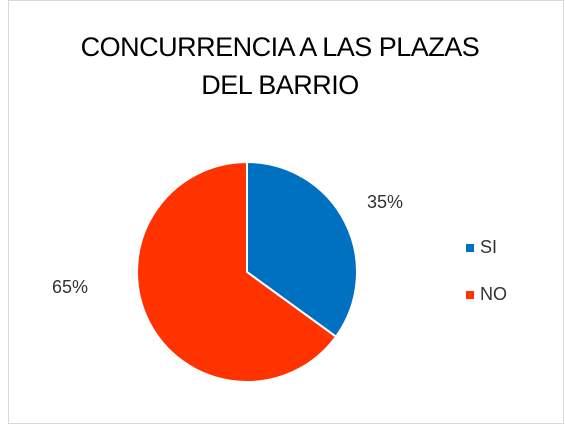  What do you see at coordinates (493, 294) in the screenshot?
I see `legend-label: NO` at bounding box center [493, 294].